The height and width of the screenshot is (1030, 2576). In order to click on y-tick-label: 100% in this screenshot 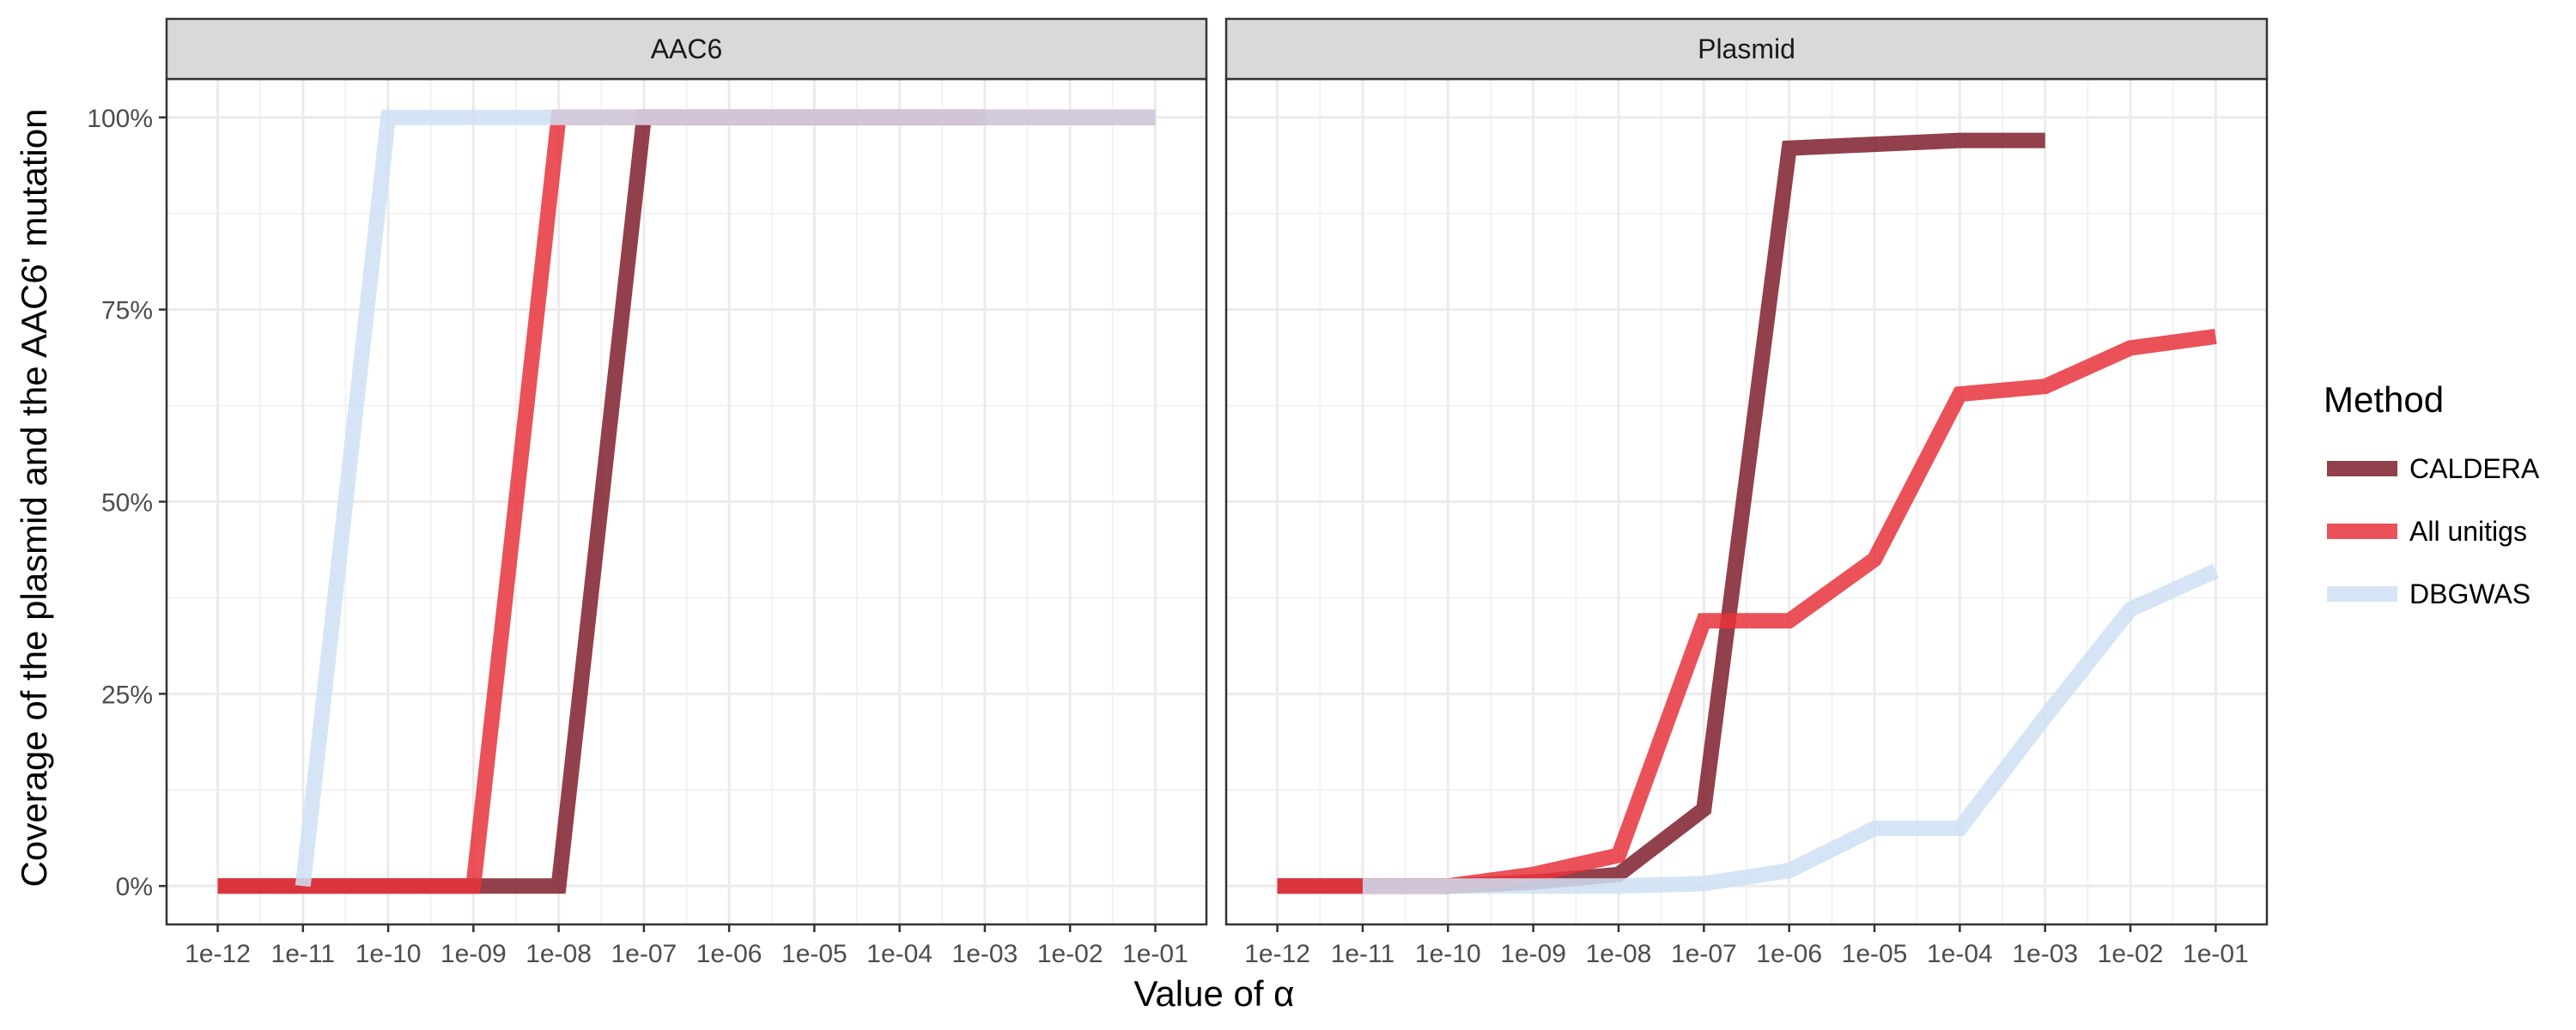, I will do `click(120, 119)`.